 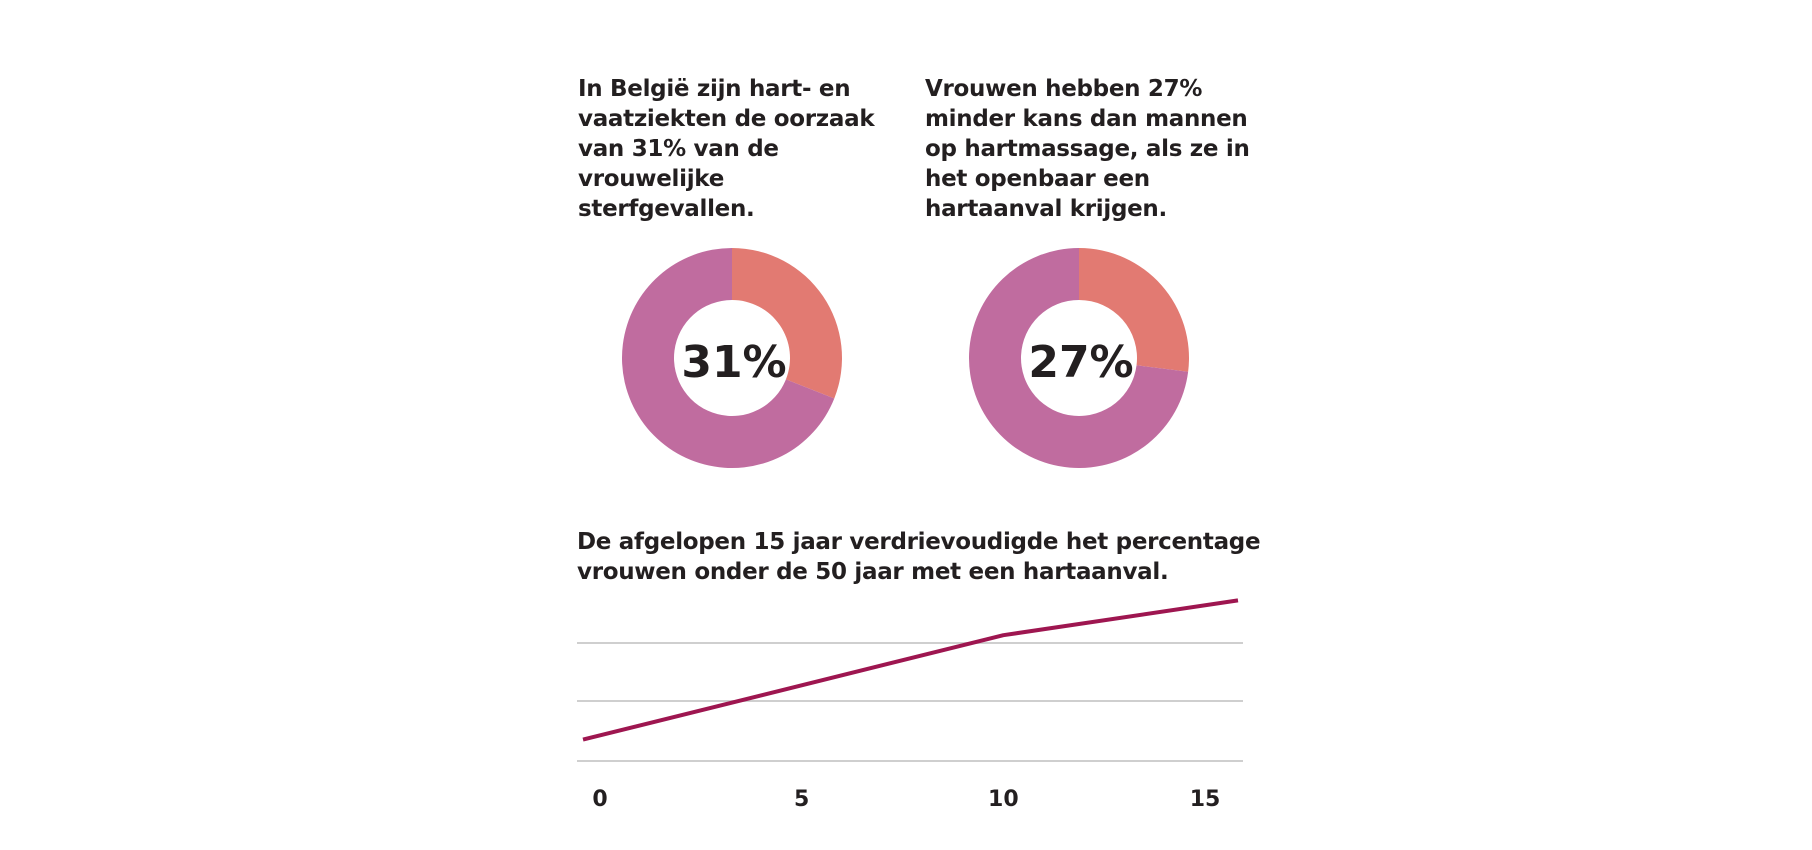 I want to click on donut-chart-27: 27%, so click(x=1079, y=358).